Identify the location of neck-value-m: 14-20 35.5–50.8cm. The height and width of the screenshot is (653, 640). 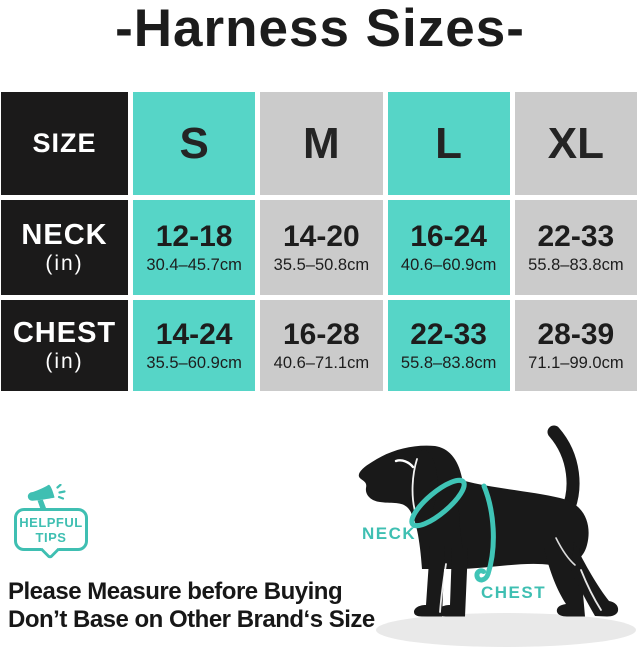
(321, 247).